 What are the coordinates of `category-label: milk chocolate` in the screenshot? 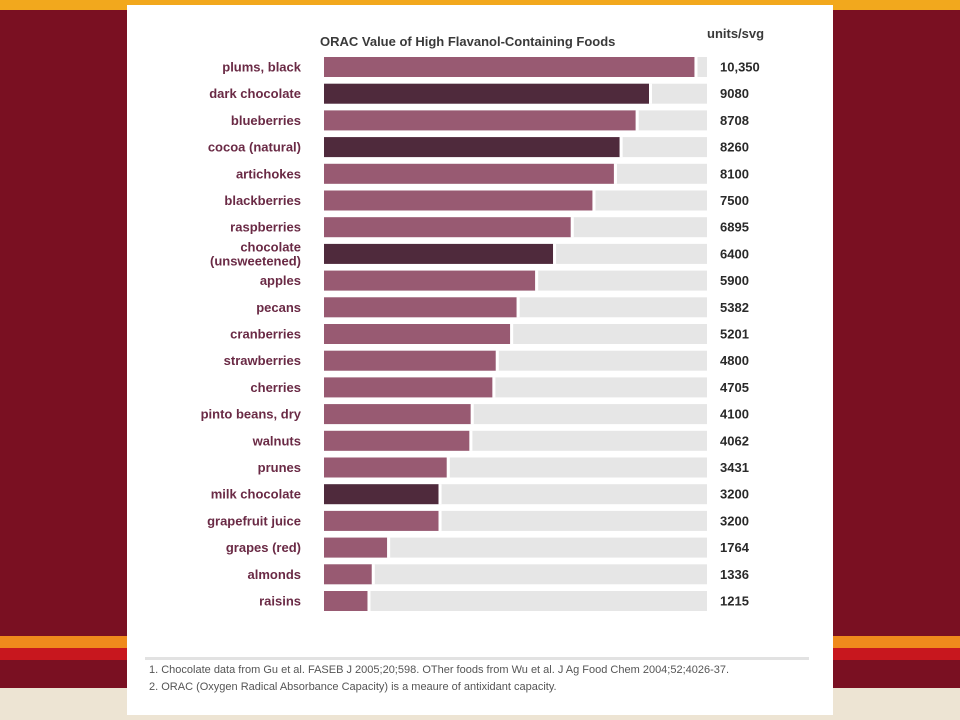 It's located at (256, 494).